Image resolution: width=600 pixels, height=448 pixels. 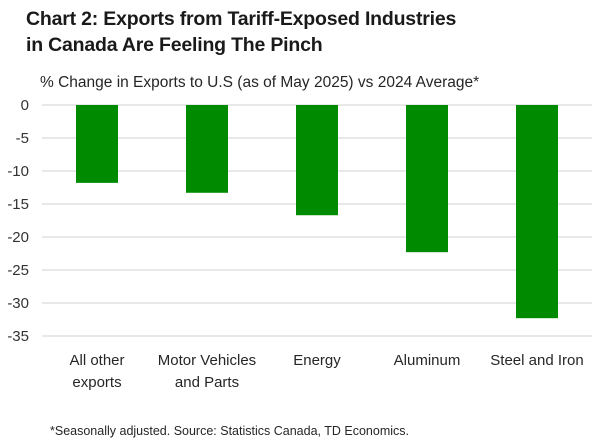 I want to click on y-tick-label: -35, so click(x=18, y=336).